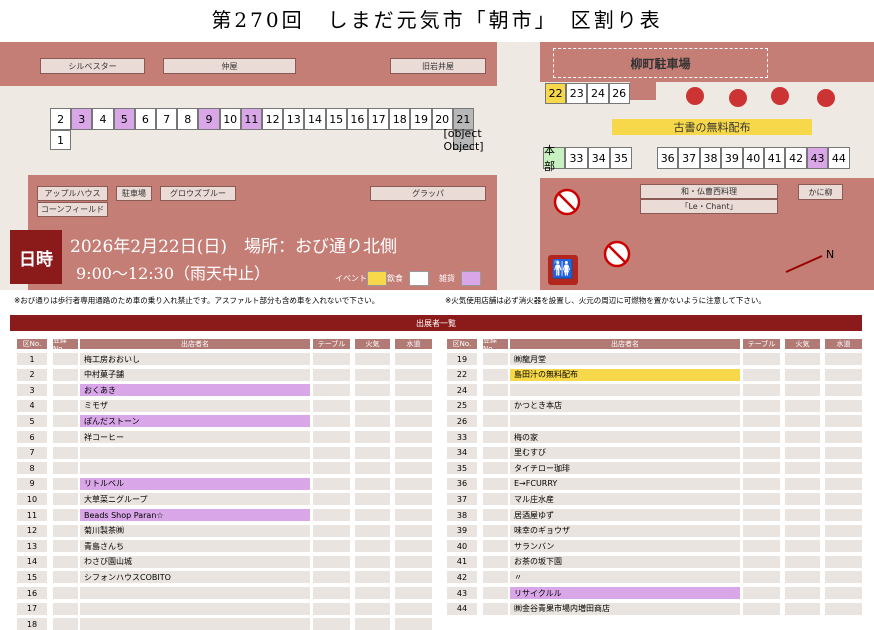 This screenshot has height=630, width=874. What do you see at coordinates (817, 158) in the screenshot?
I see `stall: 43` at bounding box center [817, 158].